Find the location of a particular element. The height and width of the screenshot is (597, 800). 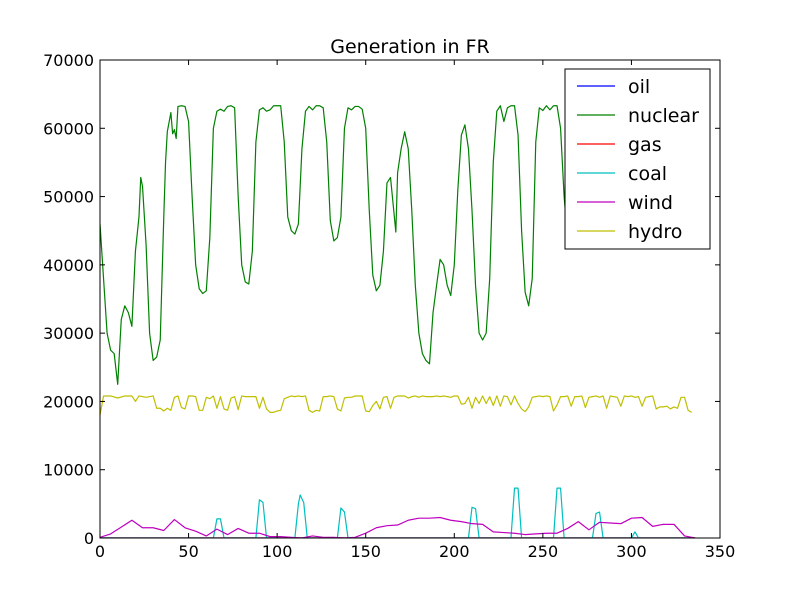

y-tick-label: 30000 is located at coordinates (68, 333).